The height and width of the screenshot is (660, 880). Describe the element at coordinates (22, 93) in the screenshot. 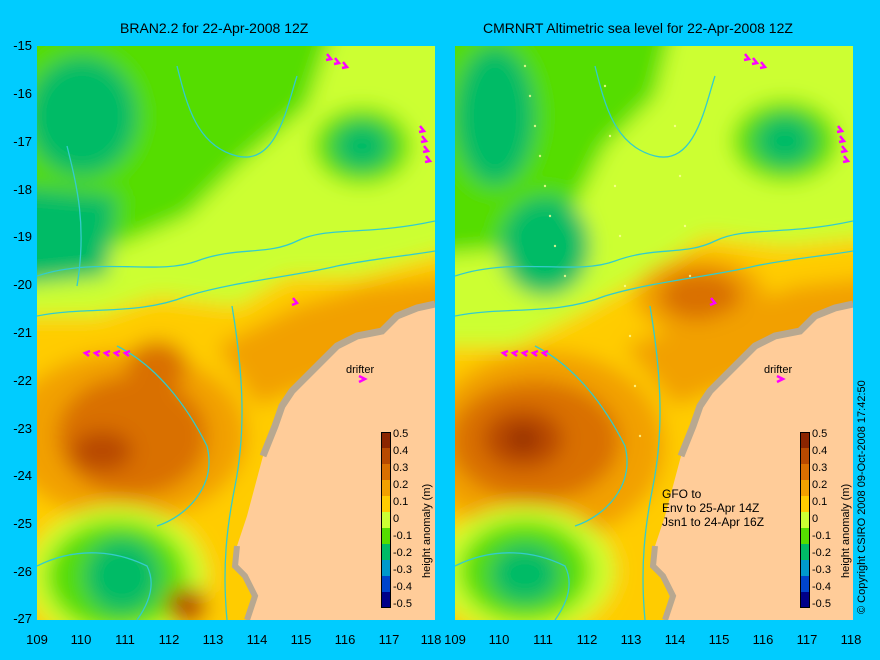

I see `y-tick-label: -16` at that location.